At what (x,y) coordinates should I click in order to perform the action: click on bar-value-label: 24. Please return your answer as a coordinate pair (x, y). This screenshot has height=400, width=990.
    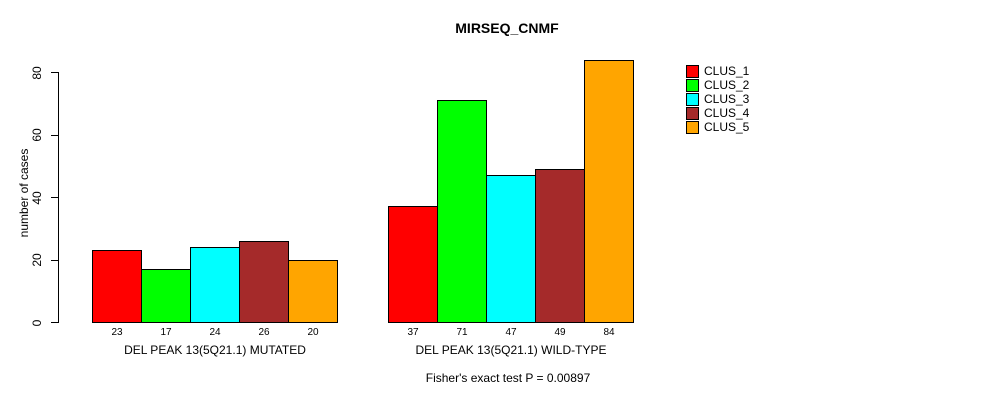
    Looking at the image, I should click on (215, 332).